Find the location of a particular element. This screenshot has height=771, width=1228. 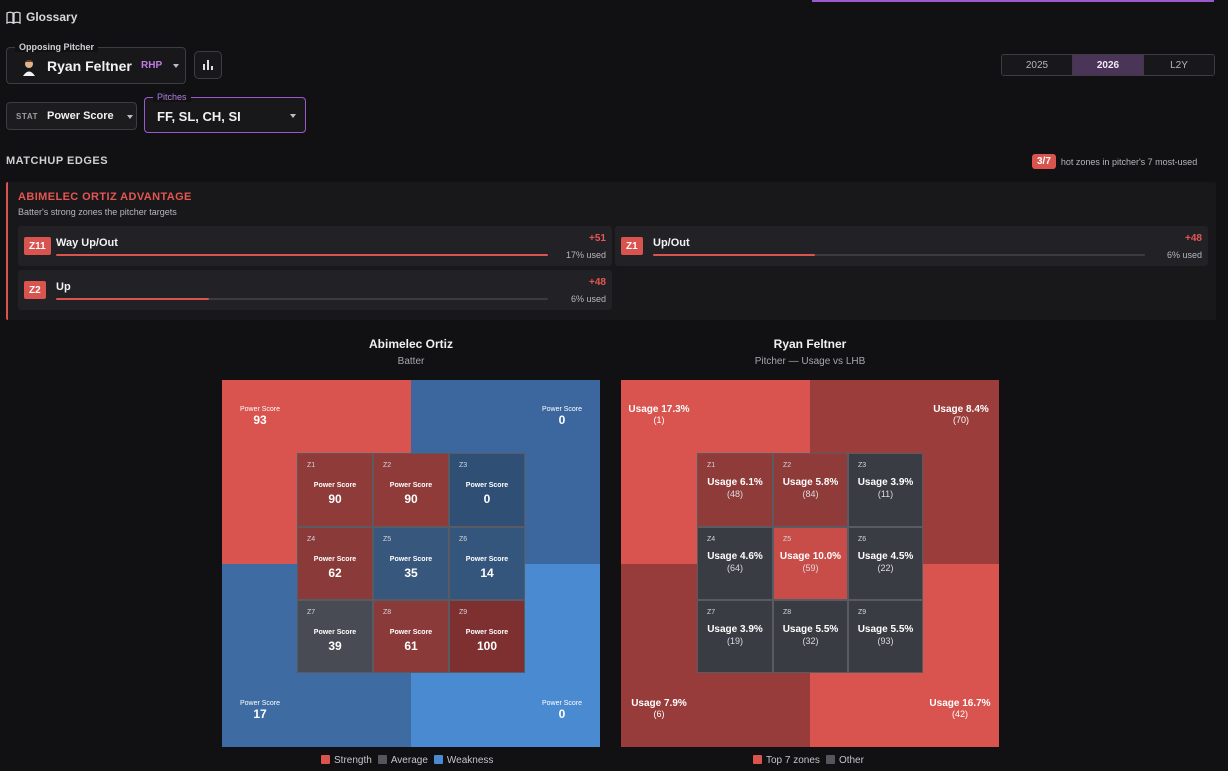

opposing-pitcher-legend: Opposing Pitcher is located at coordinates (57, 47).